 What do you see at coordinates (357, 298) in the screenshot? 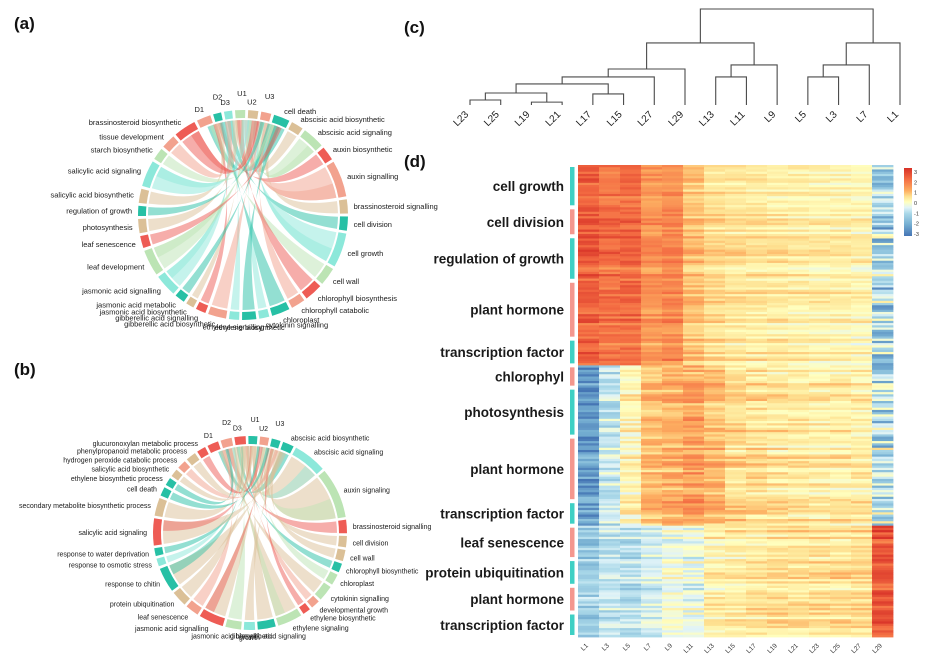
I see `chord-segment-label: chlorophyll biosynthesis` at bounding box center [357, 298].